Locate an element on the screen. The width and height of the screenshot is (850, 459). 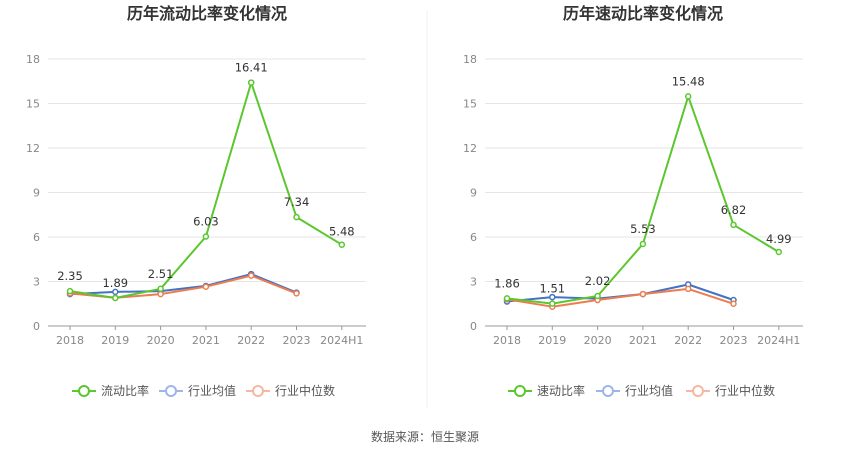
legend-item-main: 速动比率 is located at coordinates (546, 390).